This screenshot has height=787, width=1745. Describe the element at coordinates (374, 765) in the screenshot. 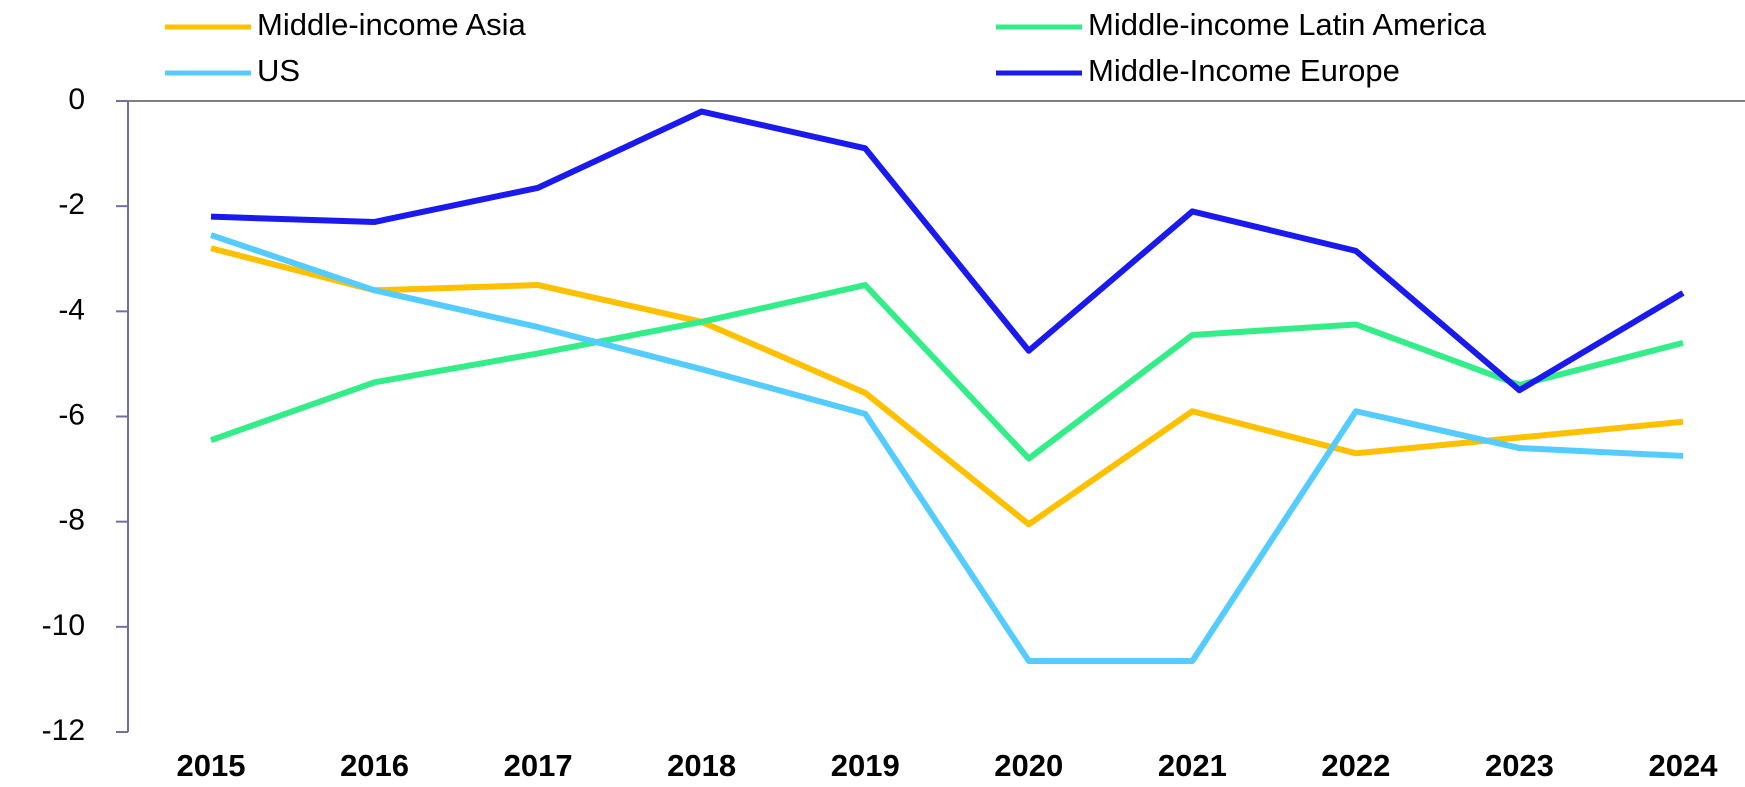

I see `x-tick-label: 2016` at that location.